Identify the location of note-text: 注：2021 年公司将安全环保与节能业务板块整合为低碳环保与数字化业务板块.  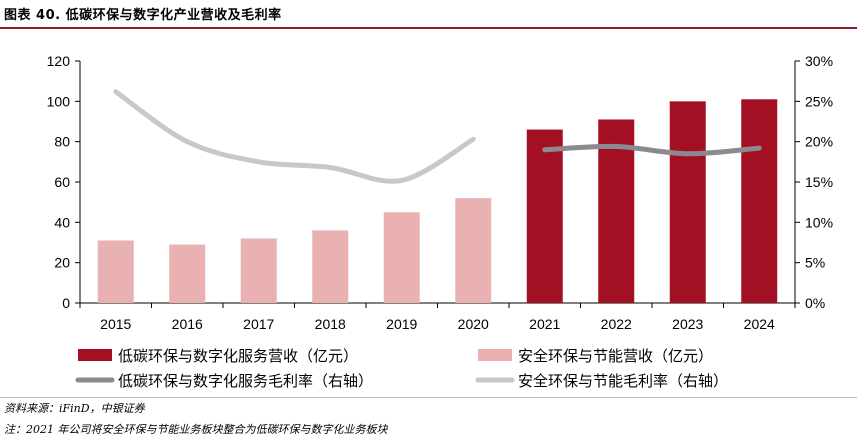
(196, 429).